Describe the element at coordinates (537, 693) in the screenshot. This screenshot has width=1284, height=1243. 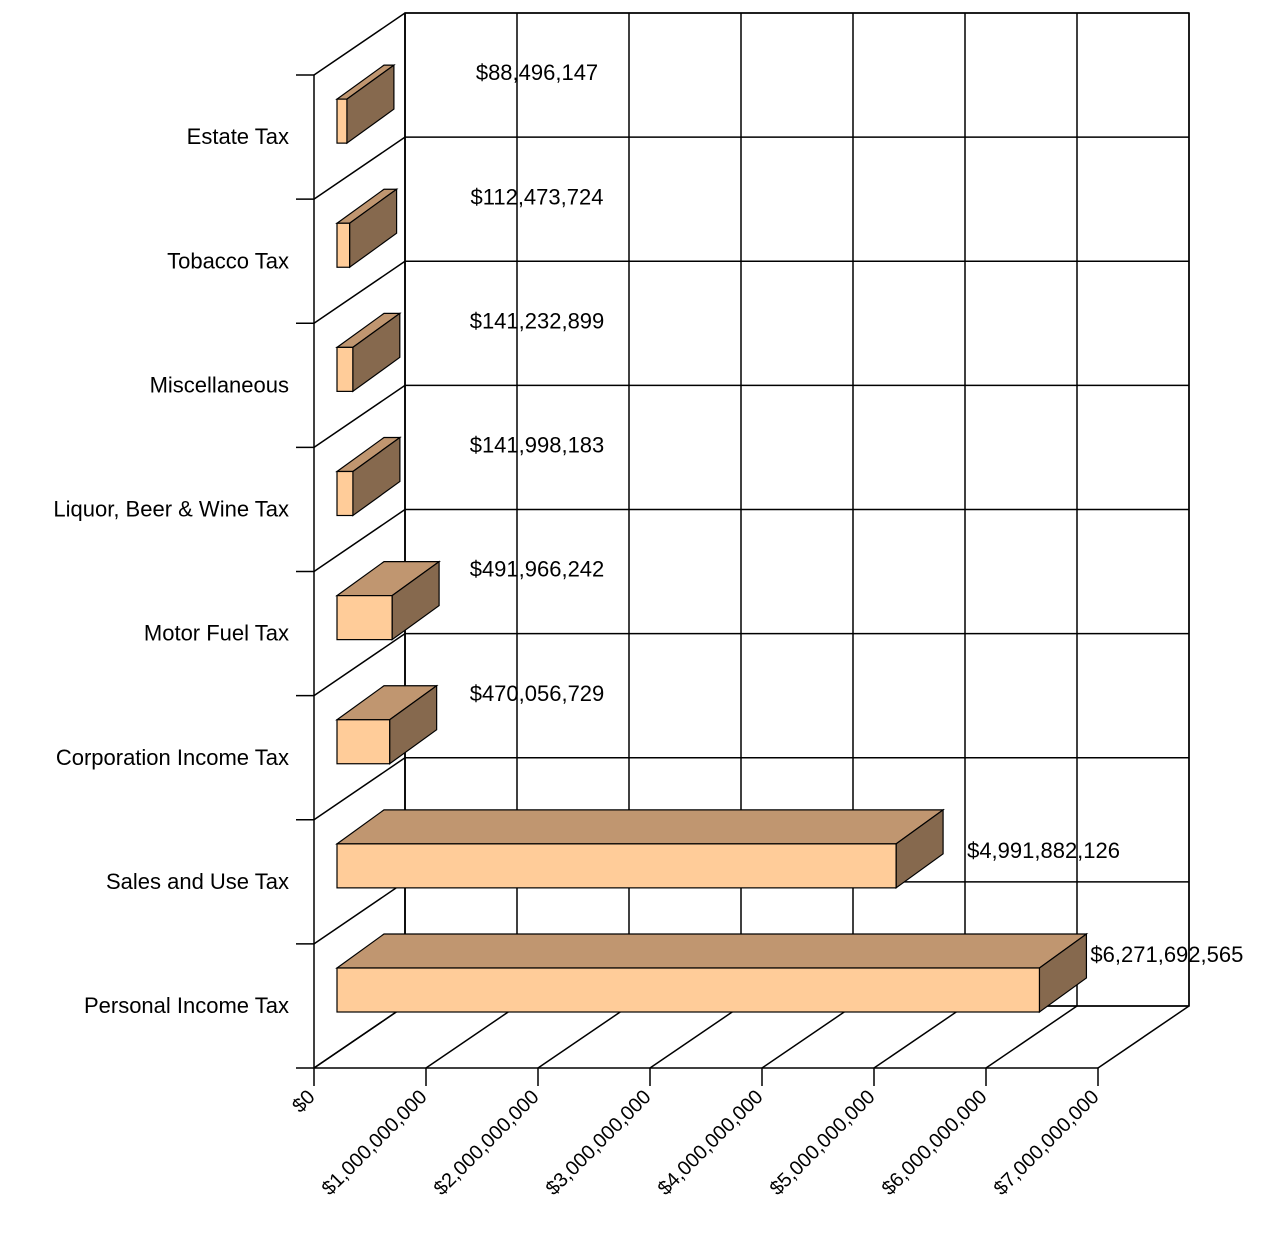
I see `data-label: $470,056,729` at that location.